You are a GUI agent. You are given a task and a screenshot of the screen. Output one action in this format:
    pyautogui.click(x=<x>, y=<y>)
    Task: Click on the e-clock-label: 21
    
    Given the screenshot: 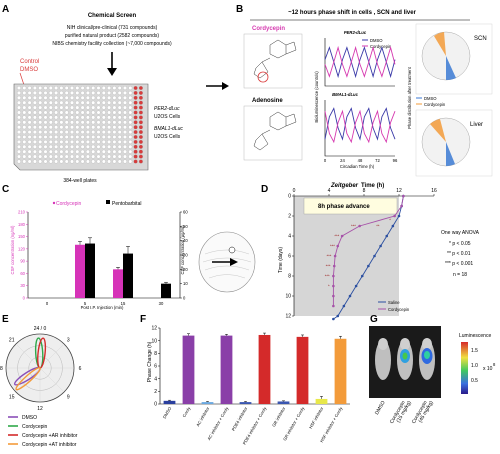 What is the action you would take?
    pyautogui.click(x=12, y=341)
    